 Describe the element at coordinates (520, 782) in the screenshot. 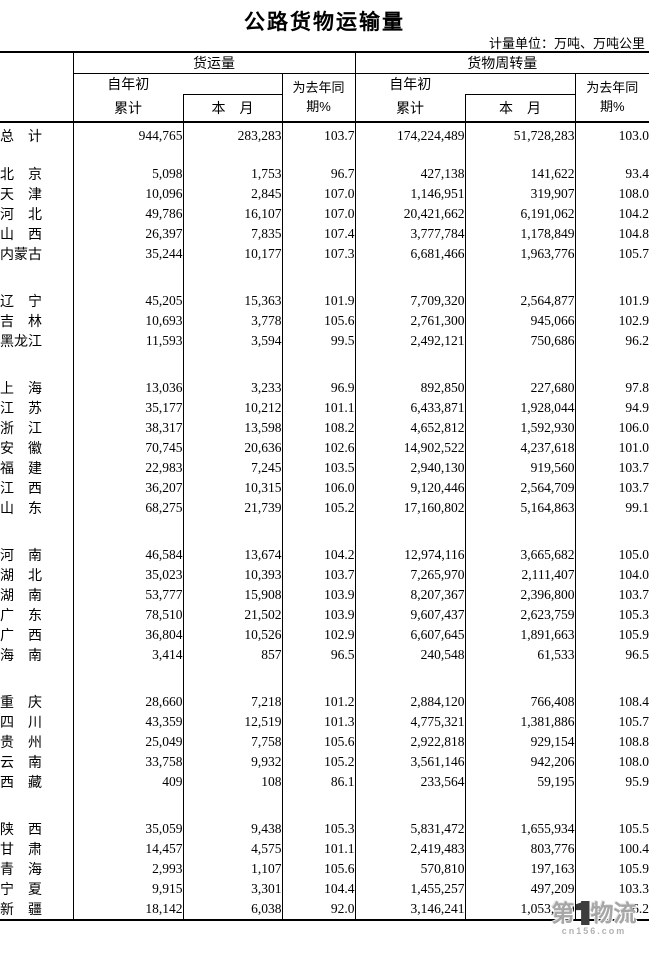

I see `value-cell: 59,195` at that location.